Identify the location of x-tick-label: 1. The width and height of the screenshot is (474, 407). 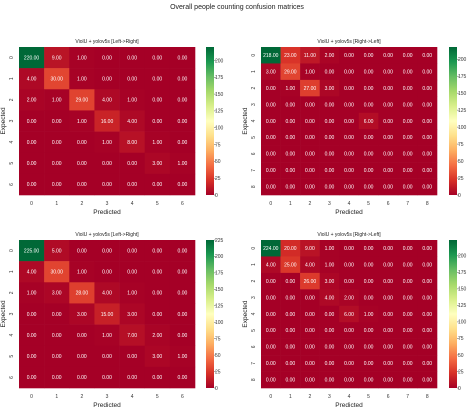
(290, 204).